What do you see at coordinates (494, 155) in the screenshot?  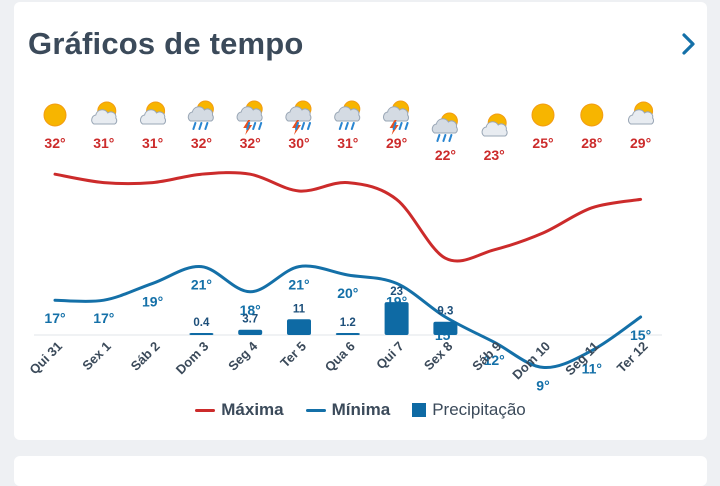 I see `max-temp-label: 23°` at bounding box center [494, 155].